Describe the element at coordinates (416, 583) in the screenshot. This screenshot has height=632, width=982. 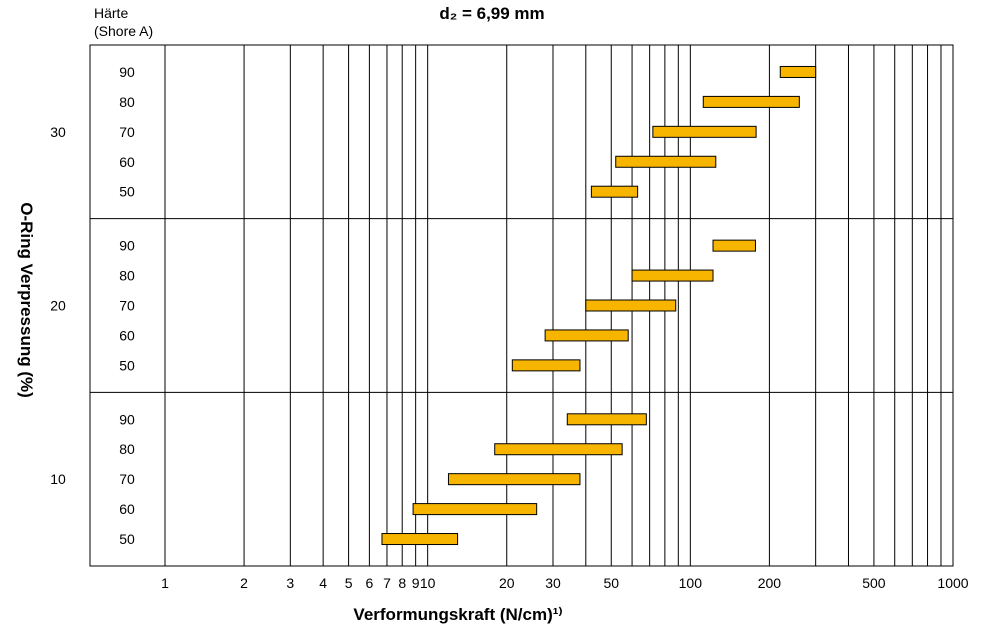
I see `x-tick-label: 9` at that location.